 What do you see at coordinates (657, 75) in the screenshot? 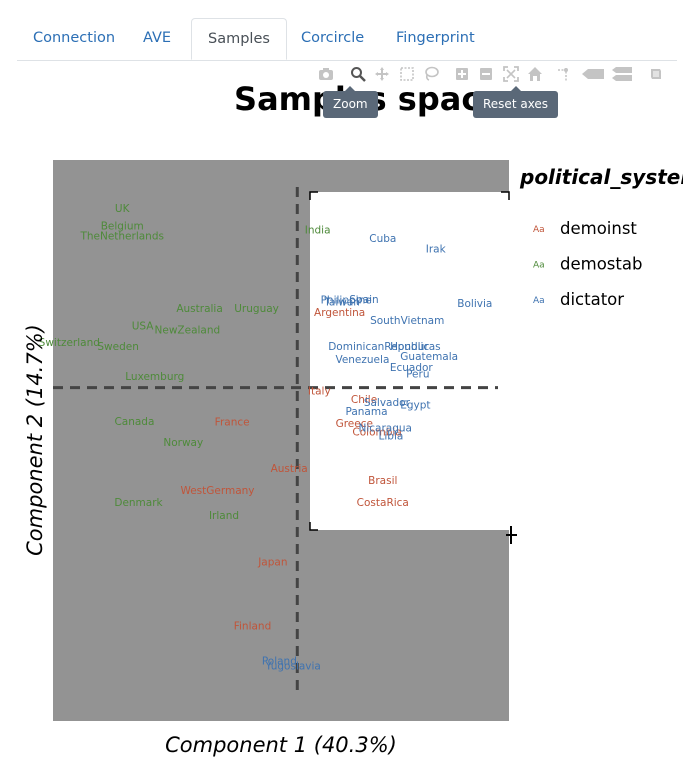
I see `plotly-logo-icon` at bounding box center [657, 75].